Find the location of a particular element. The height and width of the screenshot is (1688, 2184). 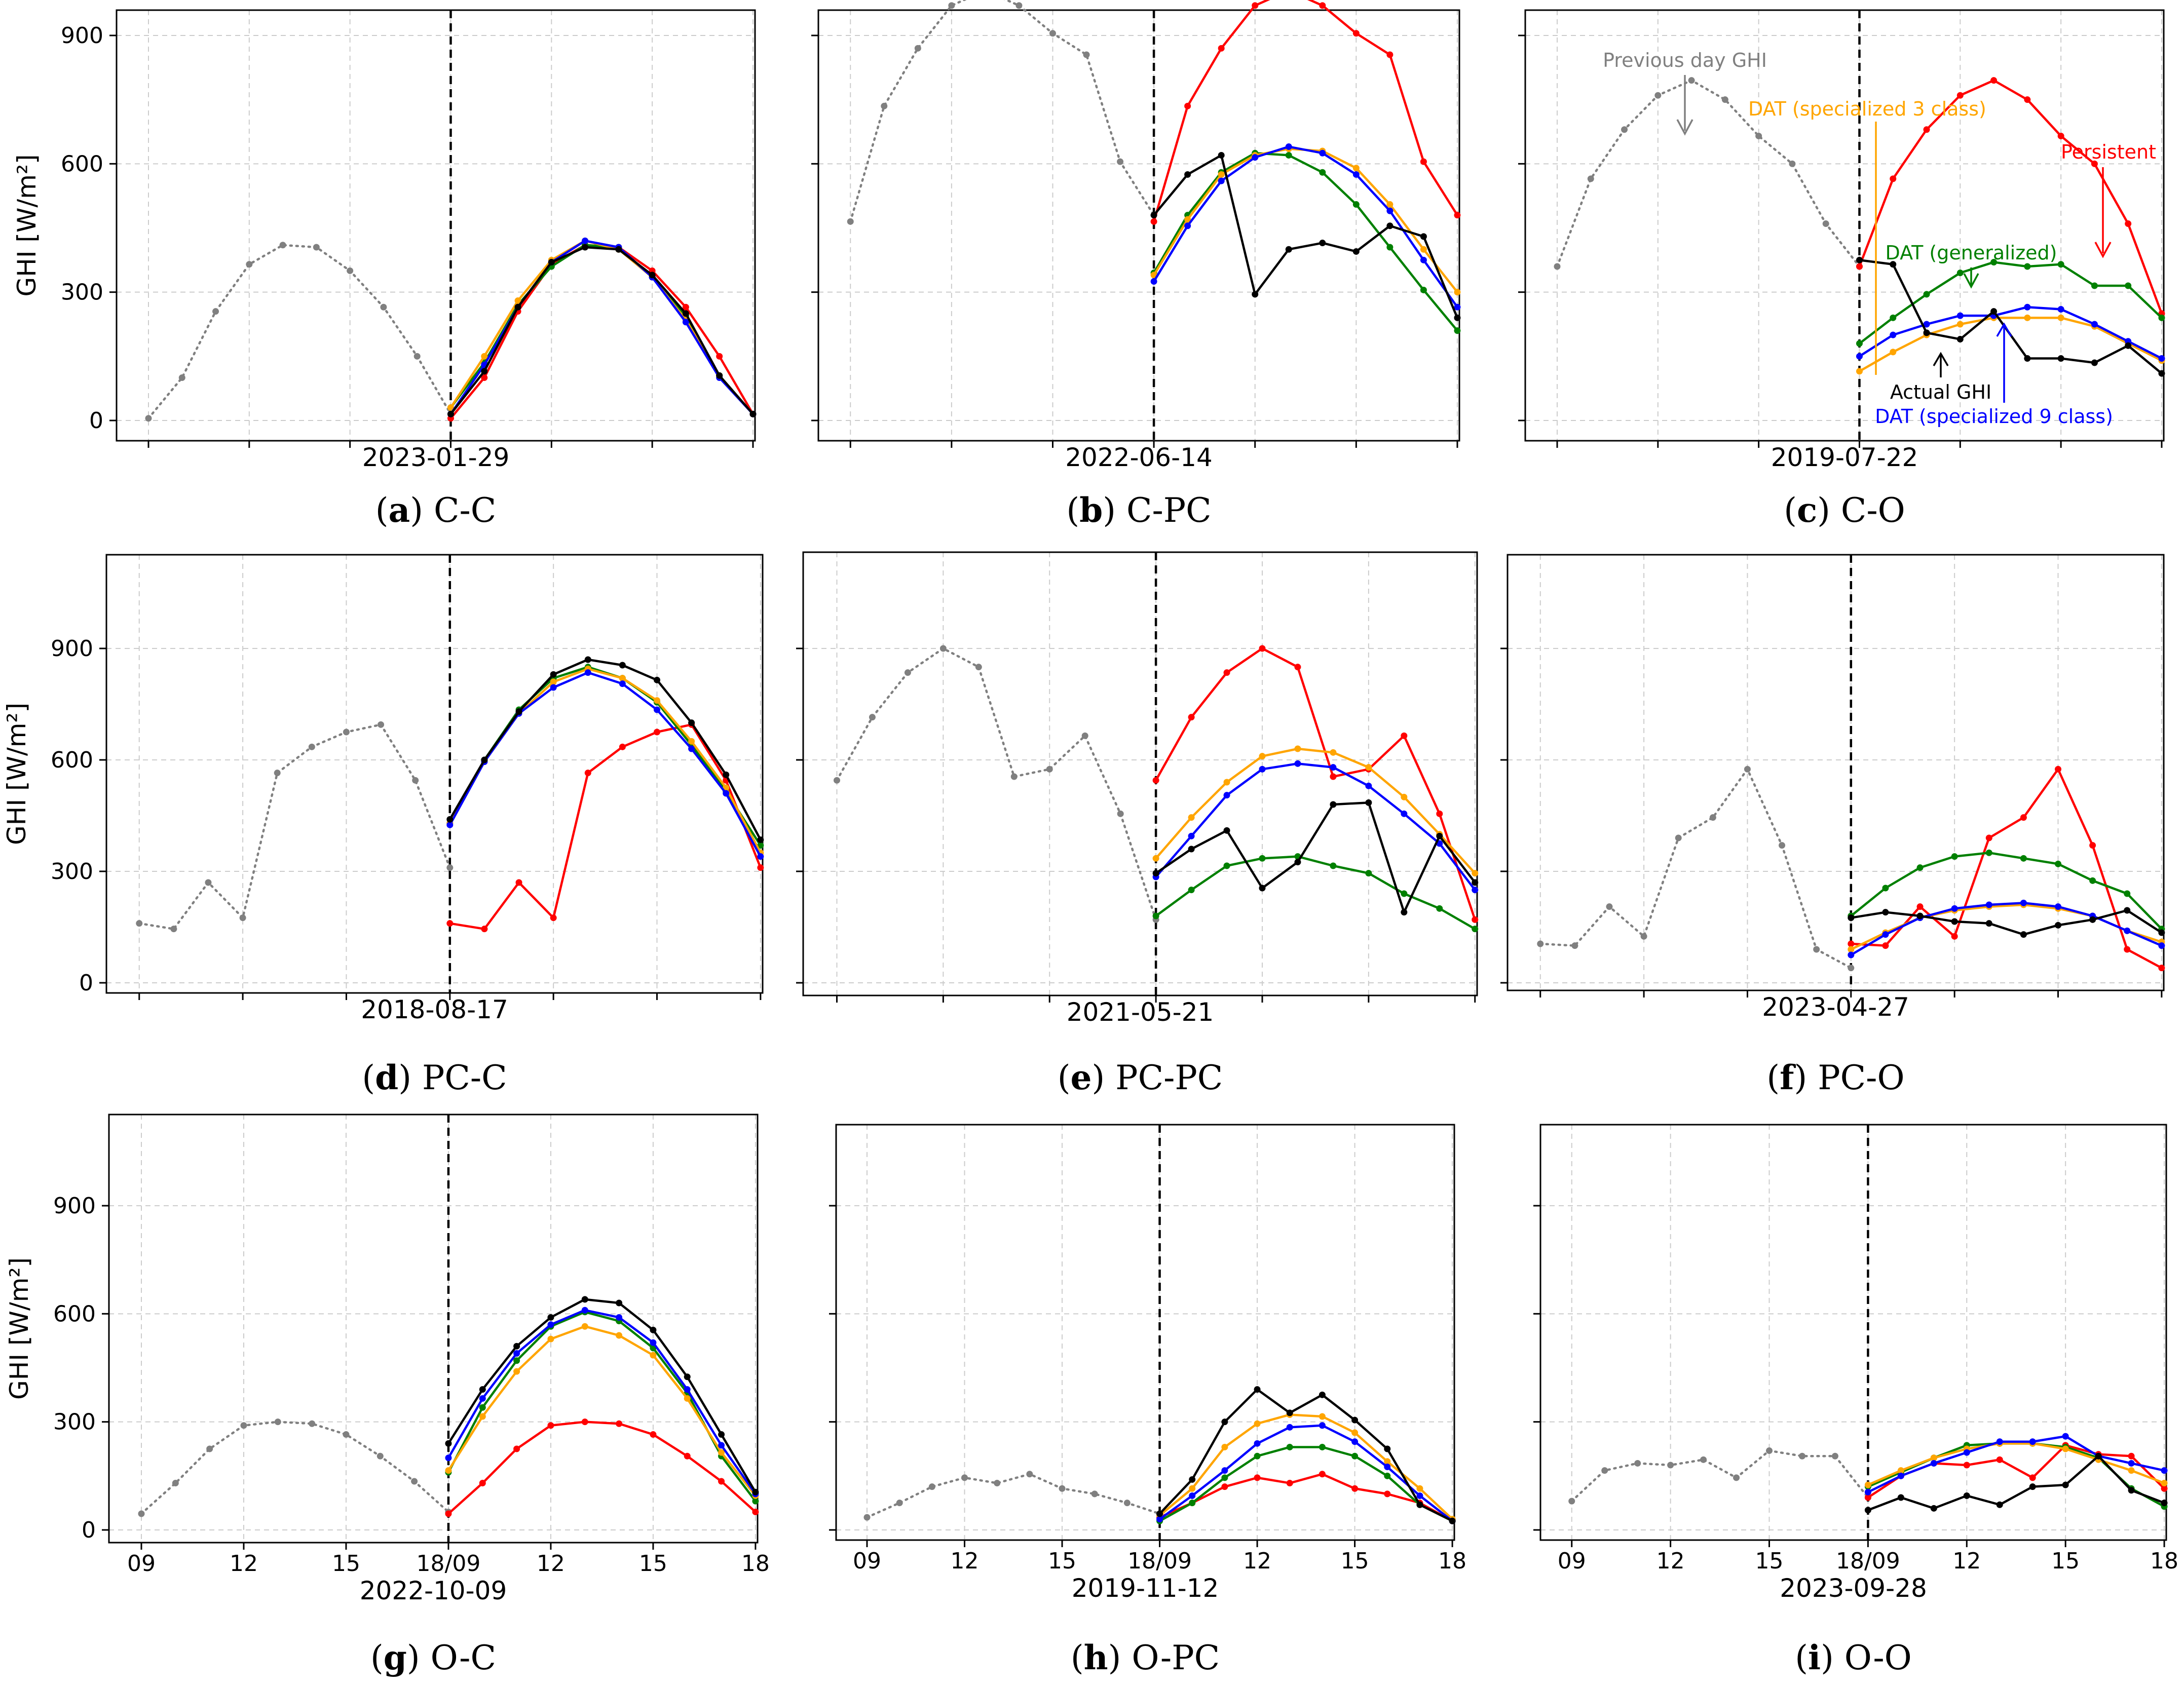

date-label: 2022-06-14 is located at coordinates (1139, 458).